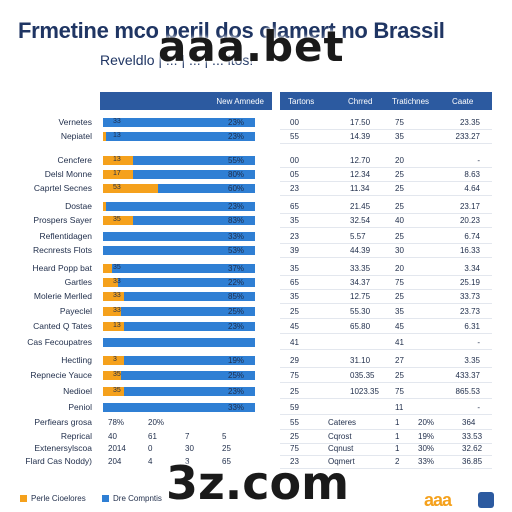 Image resolution: width=512 pixels, height=512 pixels. What do you see at coordinates (76, 360) in the screenshot?
I see `row-label: Hectling` at bounding box center [76, 360].